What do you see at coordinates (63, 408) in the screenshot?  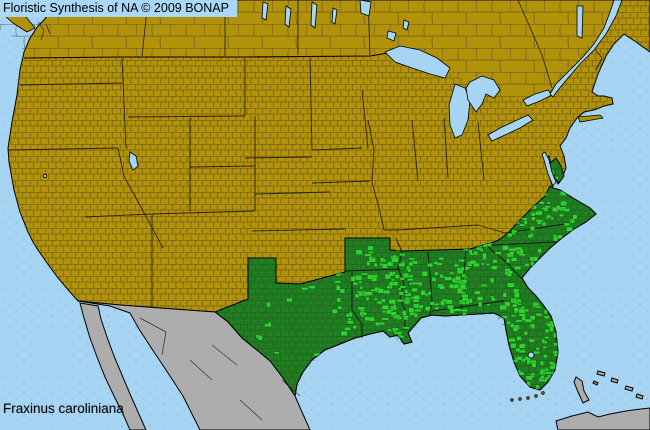 I see `species-name-label: Fraxinus caroliniana` at bounding box center [63, 408].